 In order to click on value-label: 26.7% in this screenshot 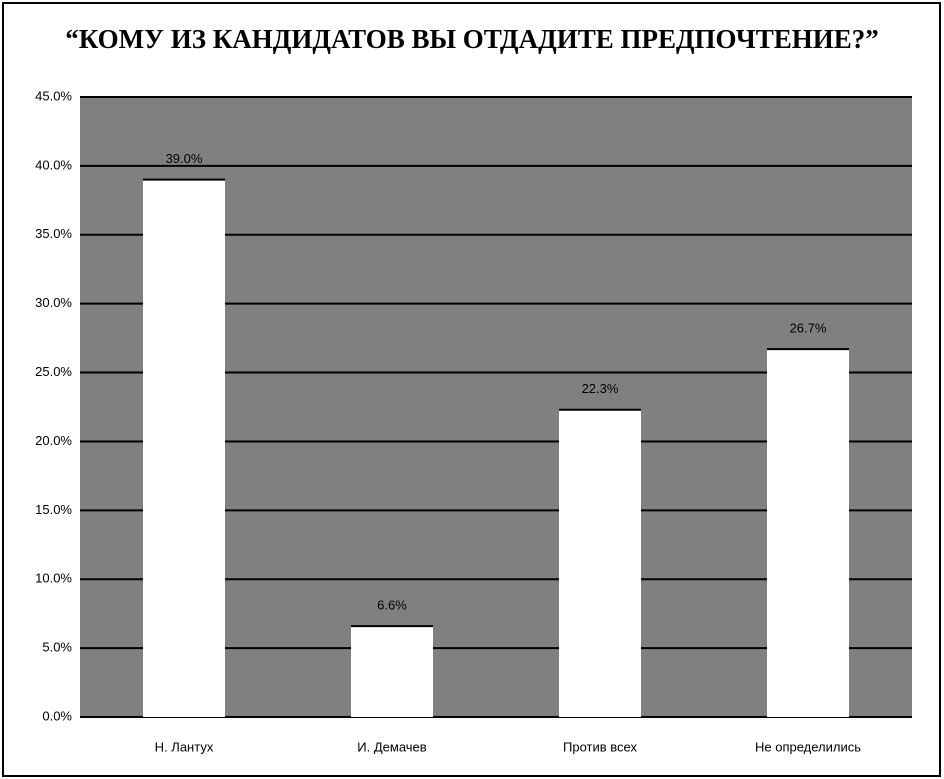, I will do `click(808, 328)`.